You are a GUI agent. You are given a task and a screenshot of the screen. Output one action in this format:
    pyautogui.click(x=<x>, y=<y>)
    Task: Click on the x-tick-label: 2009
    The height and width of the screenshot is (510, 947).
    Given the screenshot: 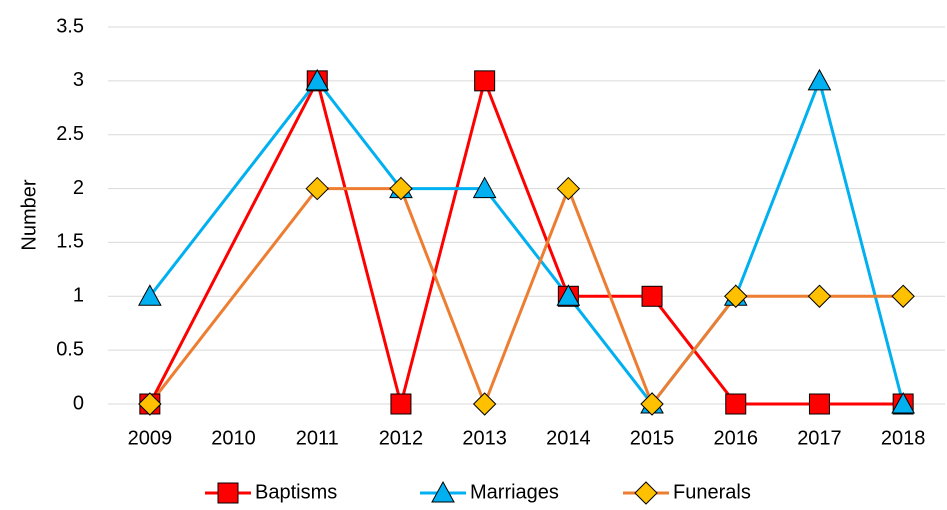 What is the action you would take?
    pyautogui.click(x=150, y=438)
    